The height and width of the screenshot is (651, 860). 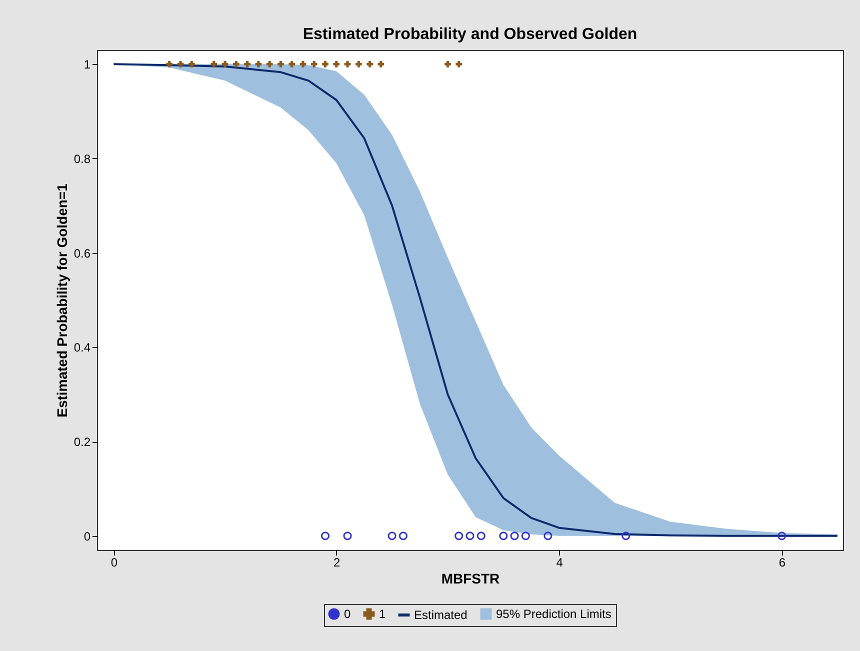 What do you see at coordinates (82, 159) in the screenshot?
I see `y-tick-label: 0.8` at bounding box center [82, 159].